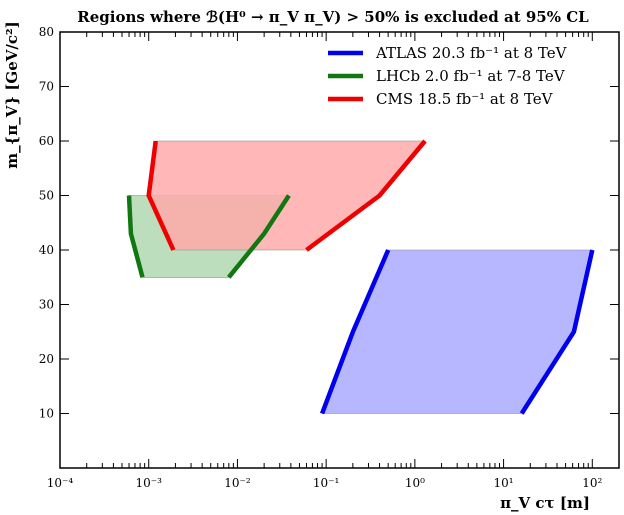 The height and width of the screenshot is (515, 624). I want to click on x-tick-label: 10⁻³, so click(149, 483).